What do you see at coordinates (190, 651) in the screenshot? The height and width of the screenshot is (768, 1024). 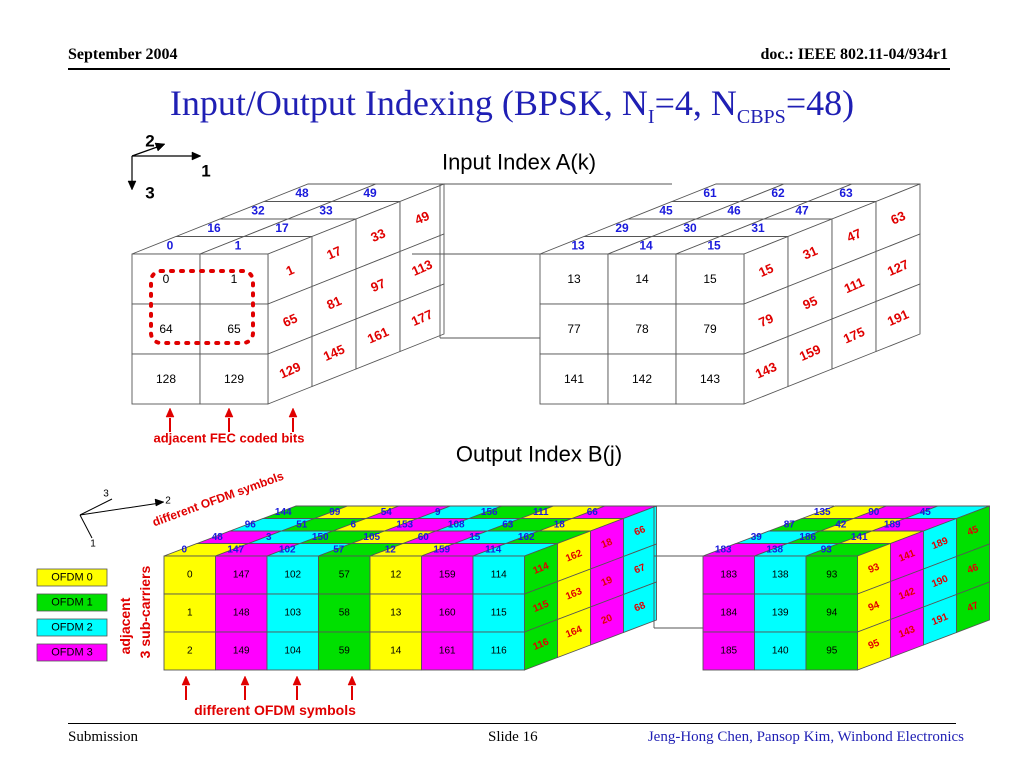 I see `front-label: 2` at bounding box center [190, 651].